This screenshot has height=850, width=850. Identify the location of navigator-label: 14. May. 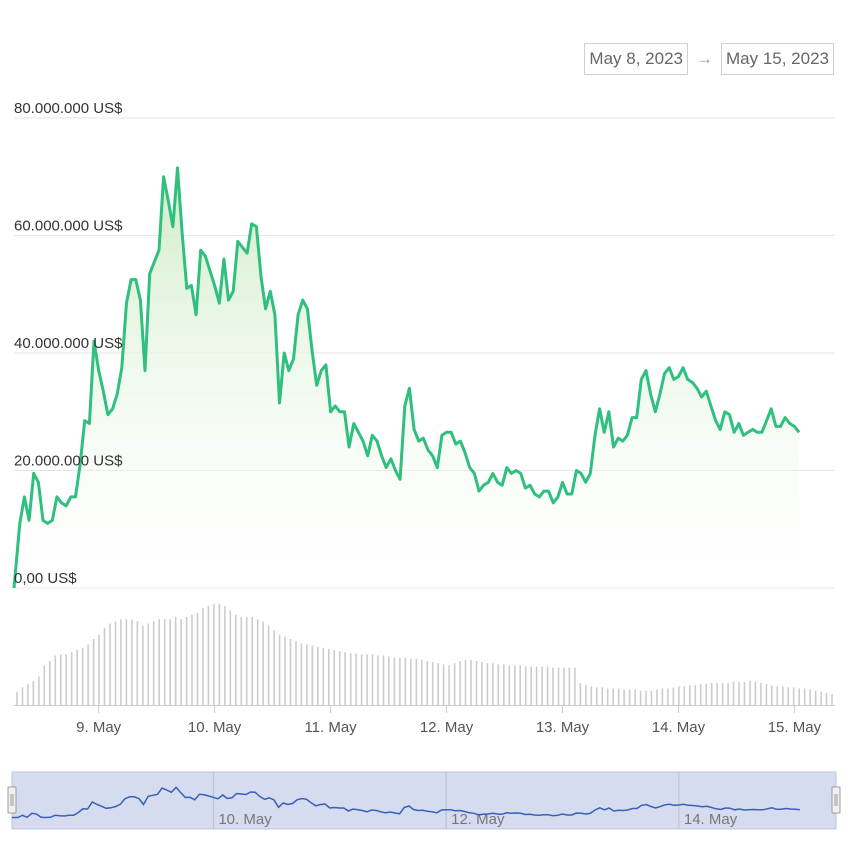
(711, 819).